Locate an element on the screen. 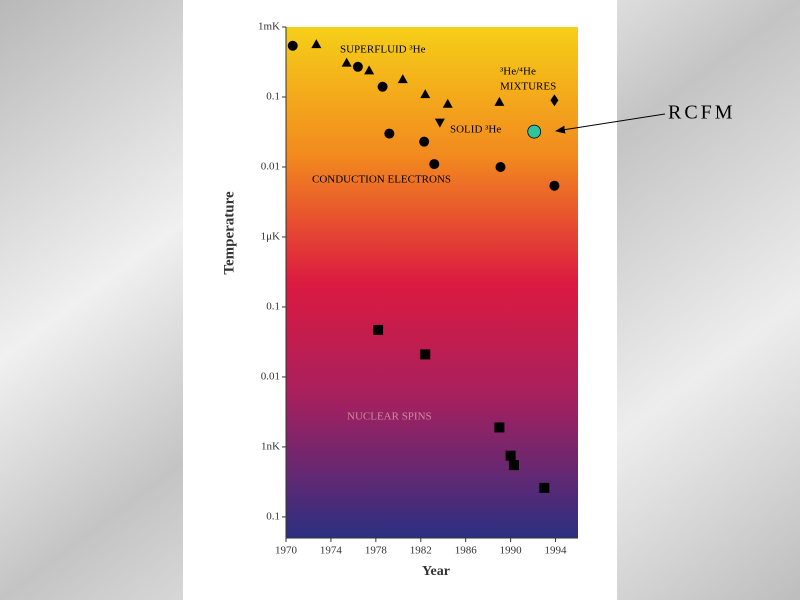 The width and height of the screenshot is (800, 600). x-tick-label: 1974 is located at coordinates (331, 551).